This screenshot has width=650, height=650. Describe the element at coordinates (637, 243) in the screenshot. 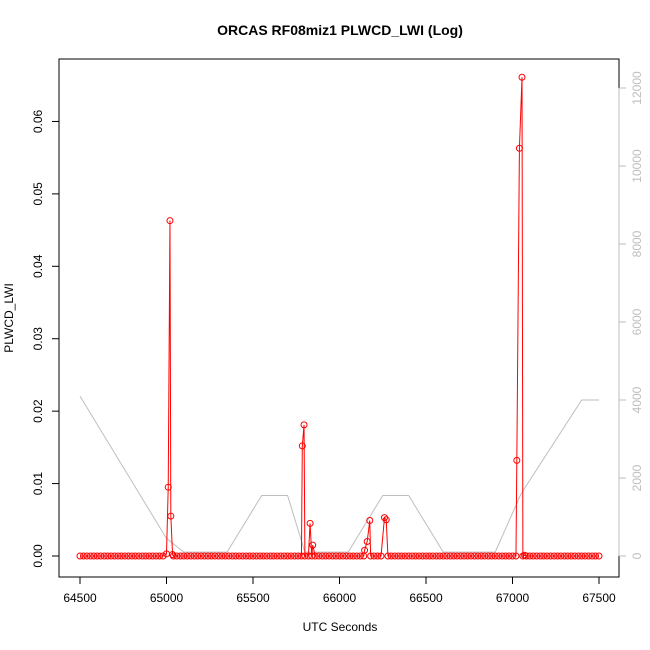

I see `y2-tick-label: 8000` at that location.